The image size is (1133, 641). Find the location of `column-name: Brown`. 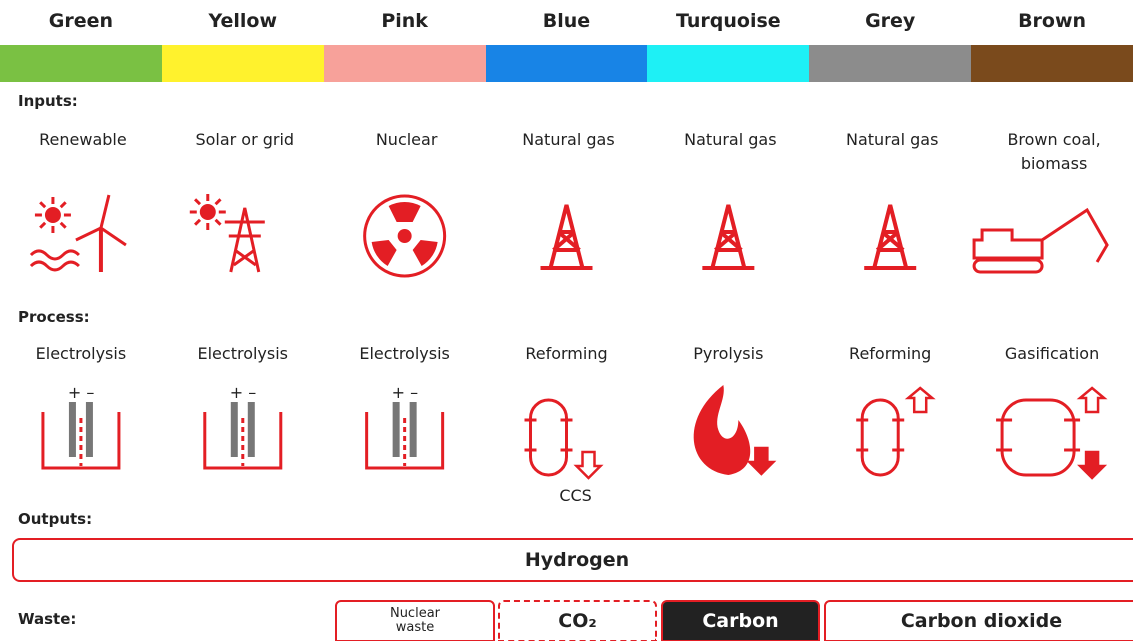

column-name: Brown is located at coordinates (1052, 21).